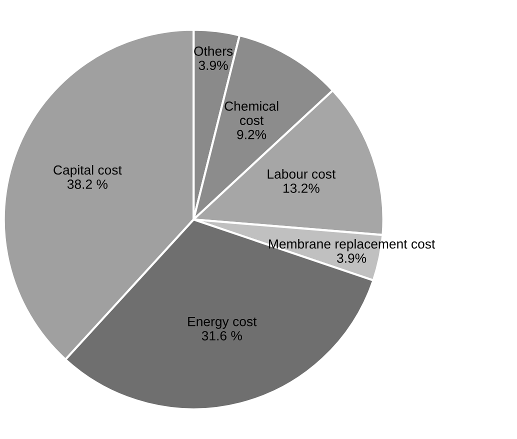 The height and width of the screenshot is (439, 517). What do you see at coordinates (302, 174) in the screenshot?
I see `slice-label: Labour cost` at bounding box center [302, 174].